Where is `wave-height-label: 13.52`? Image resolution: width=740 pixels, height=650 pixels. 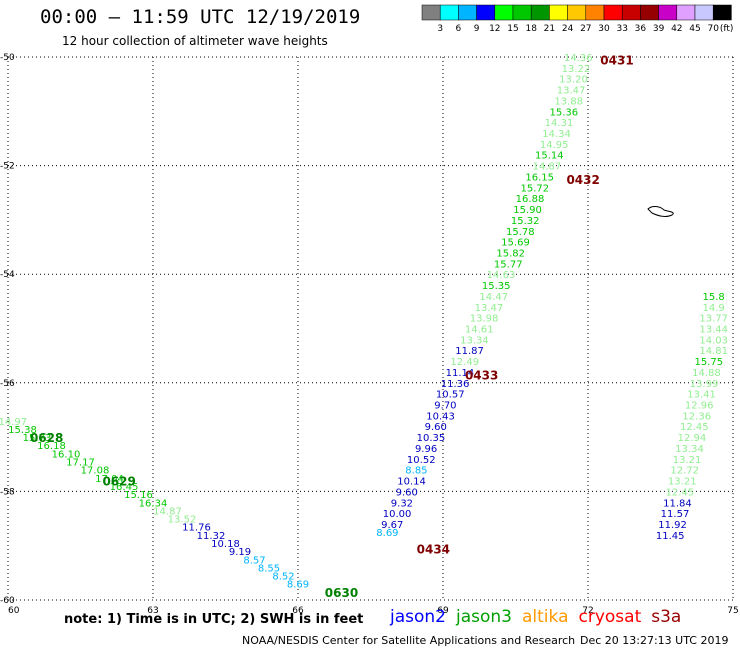
wave-height-label: 13.52 is located at coordinates (182, 520).